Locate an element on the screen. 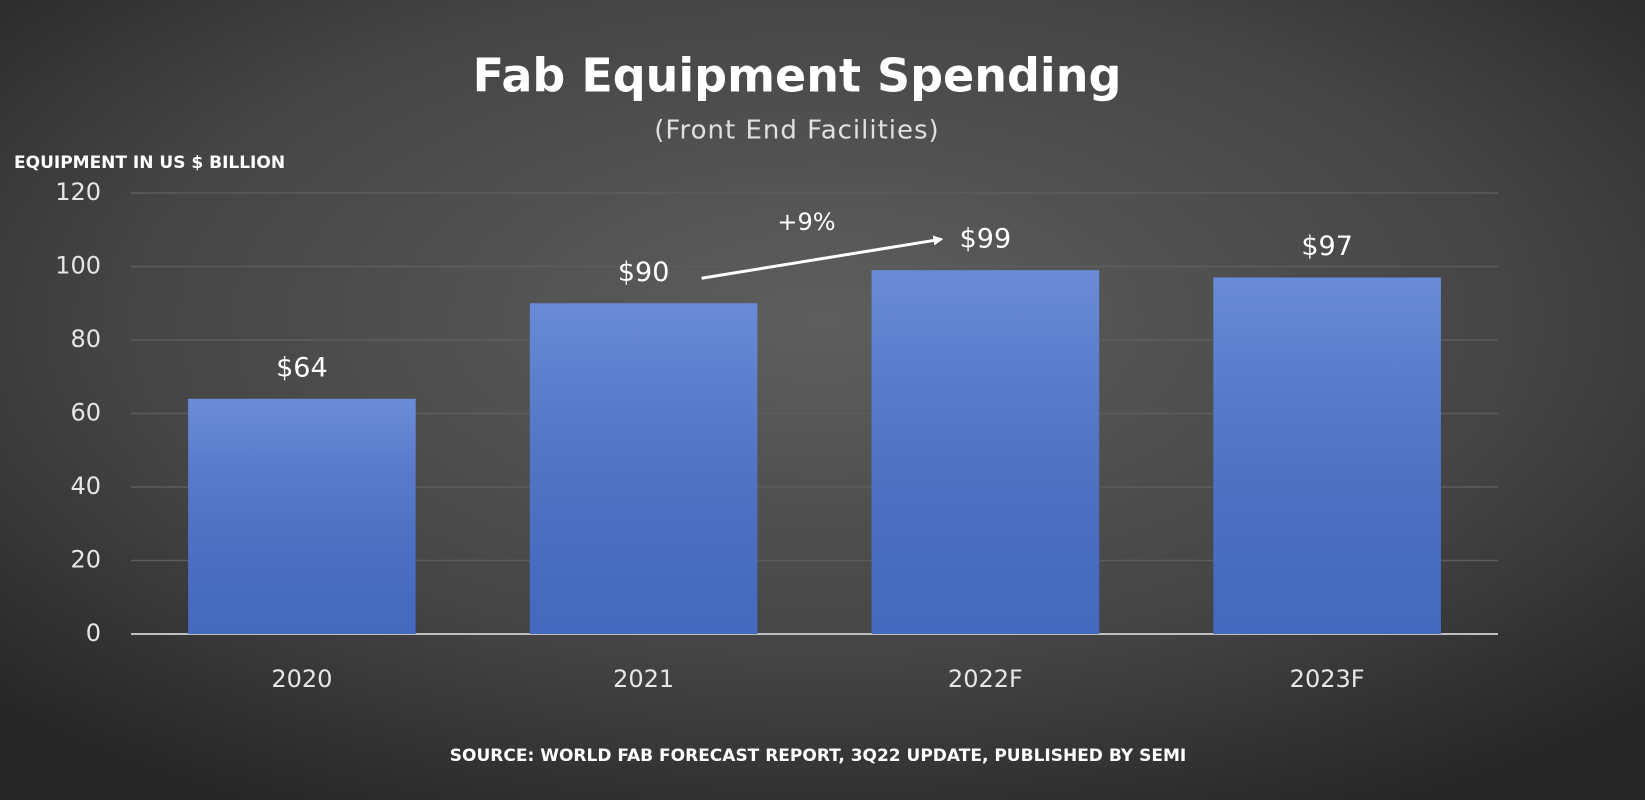  value-label: $64 is located at coordinates (302, 367).